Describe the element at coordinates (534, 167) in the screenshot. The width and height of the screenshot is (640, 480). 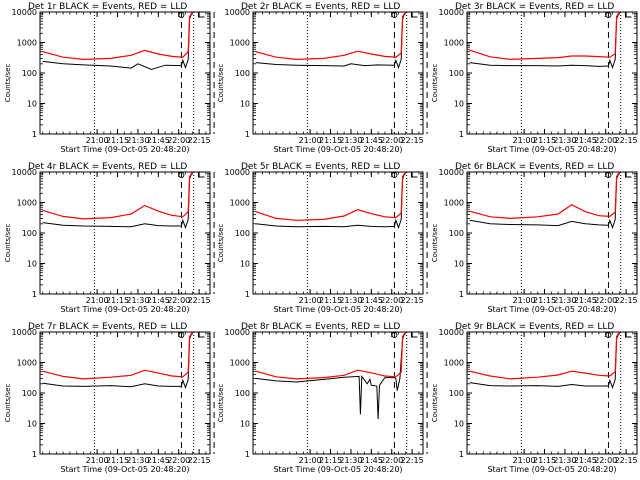
I see `panel-title: Det 6r BLACK = Events, RED = LLD` at that location.